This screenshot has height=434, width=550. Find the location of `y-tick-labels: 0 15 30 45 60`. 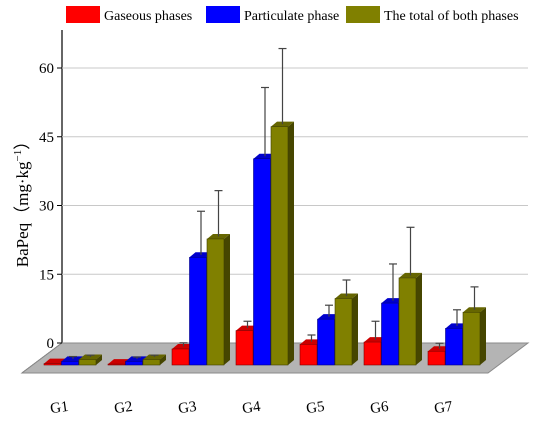

y-tick-labels: 0 15 30 45 60 is located at coordinates (50, 206).